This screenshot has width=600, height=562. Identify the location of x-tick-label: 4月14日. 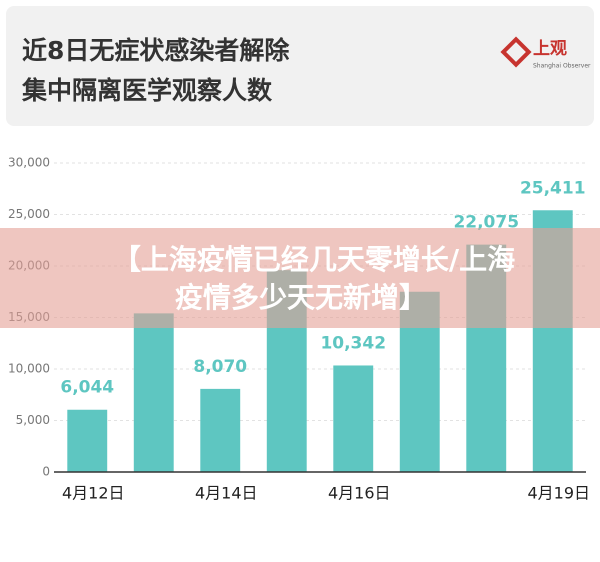
(226, 493).